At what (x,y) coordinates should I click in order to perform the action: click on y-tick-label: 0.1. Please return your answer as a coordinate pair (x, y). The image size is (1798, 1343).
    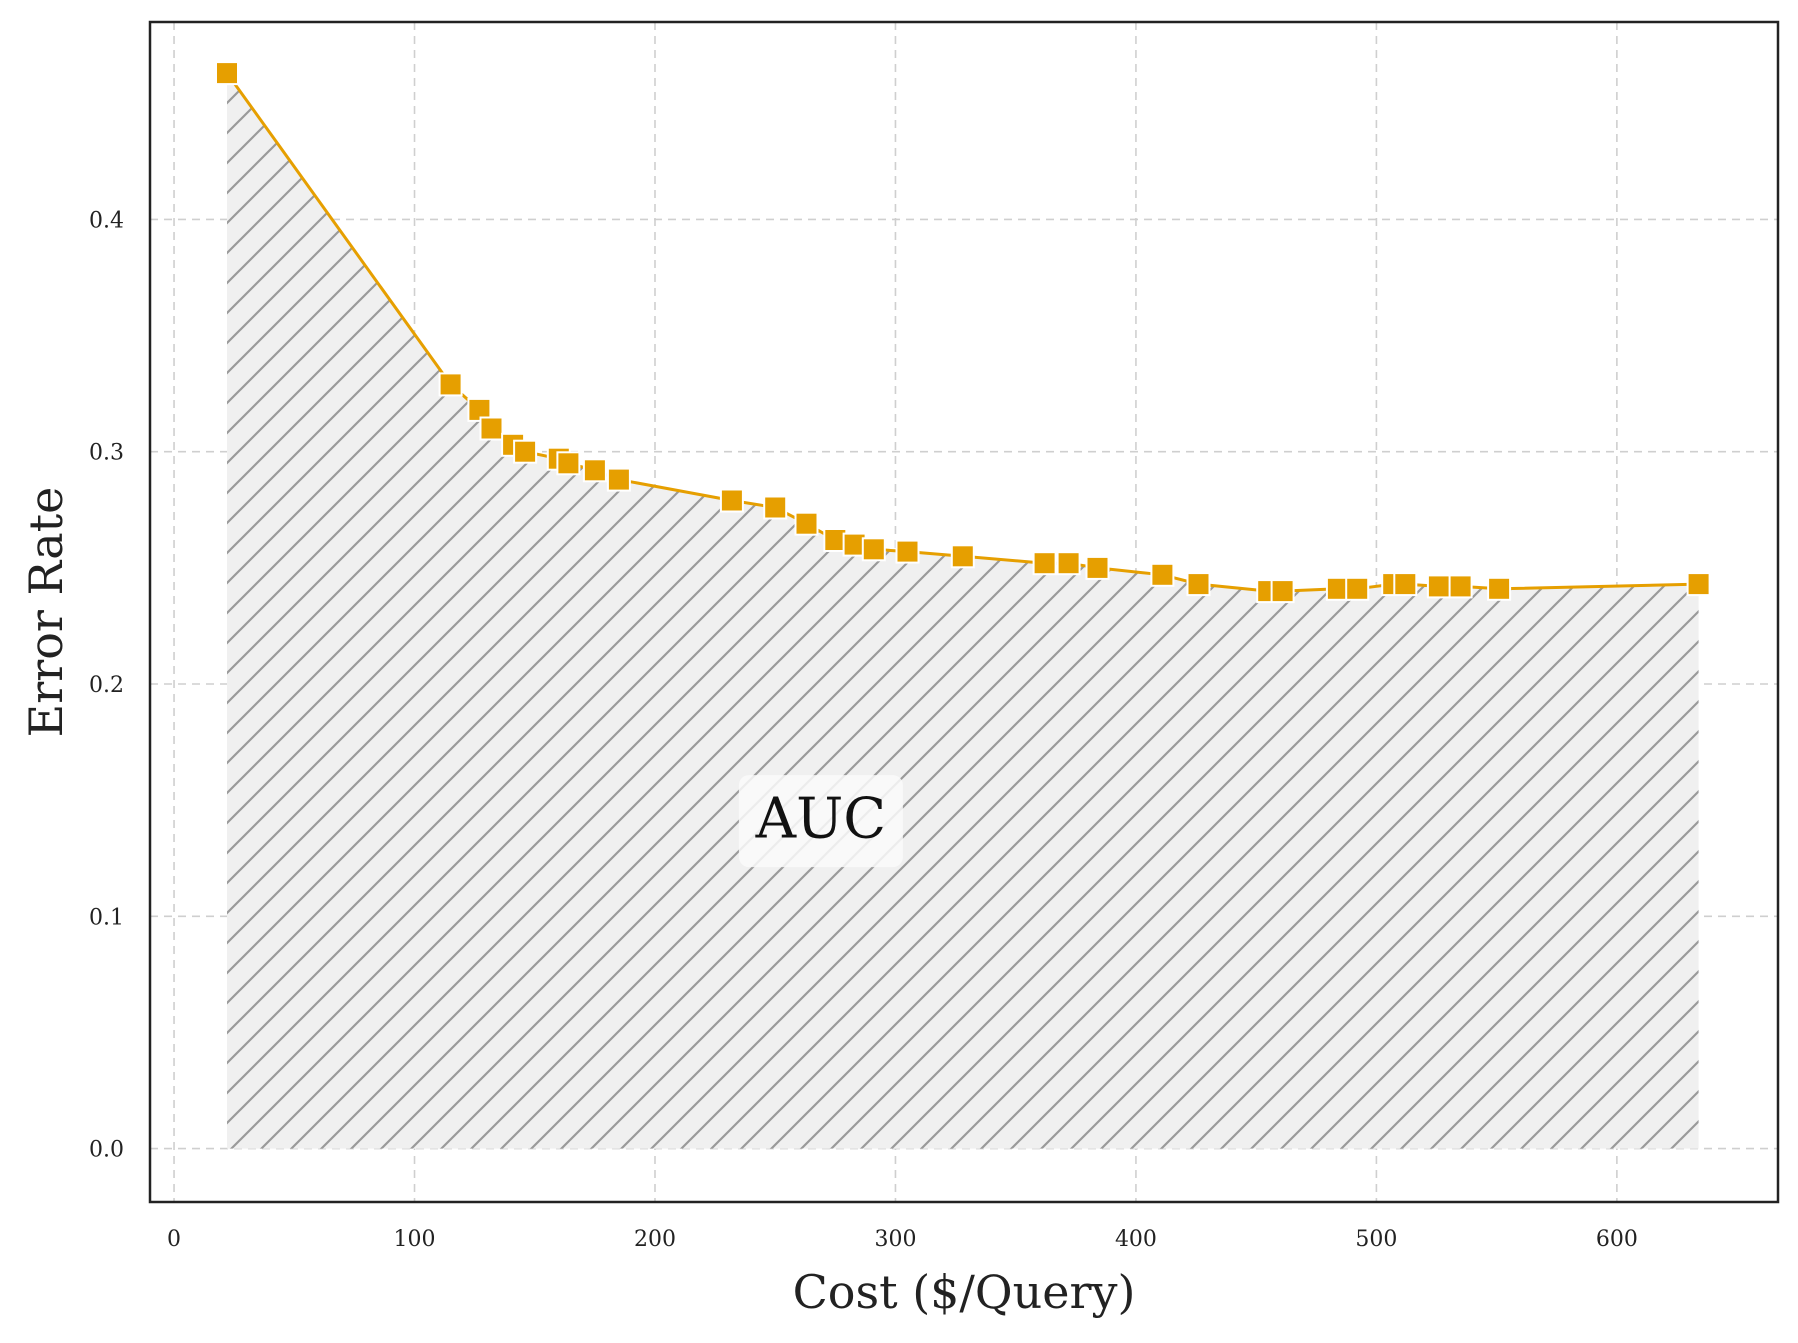
    Looking at the image, I should click on (106, 917).